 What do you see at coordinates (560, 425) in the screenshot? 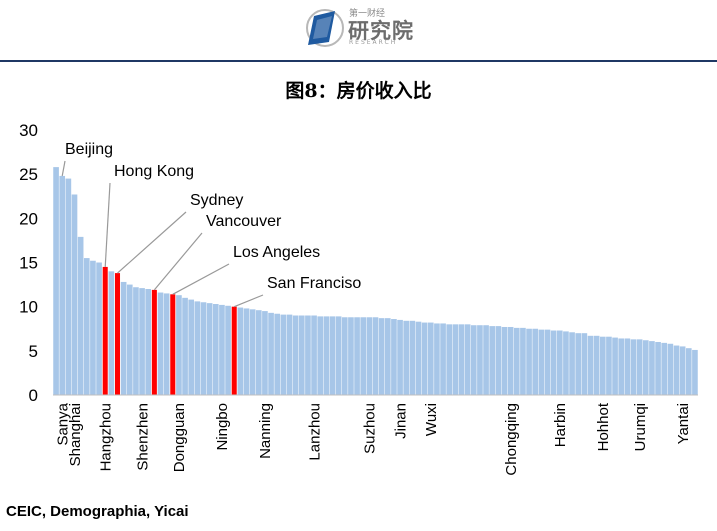
I see `x-tick-label: Harbin` at bounding box center [560, 425].